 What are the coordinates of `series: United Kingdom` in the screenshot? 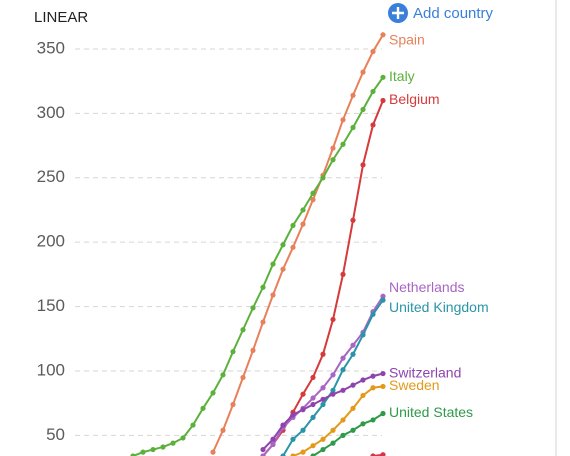 It's located at (384, 376).